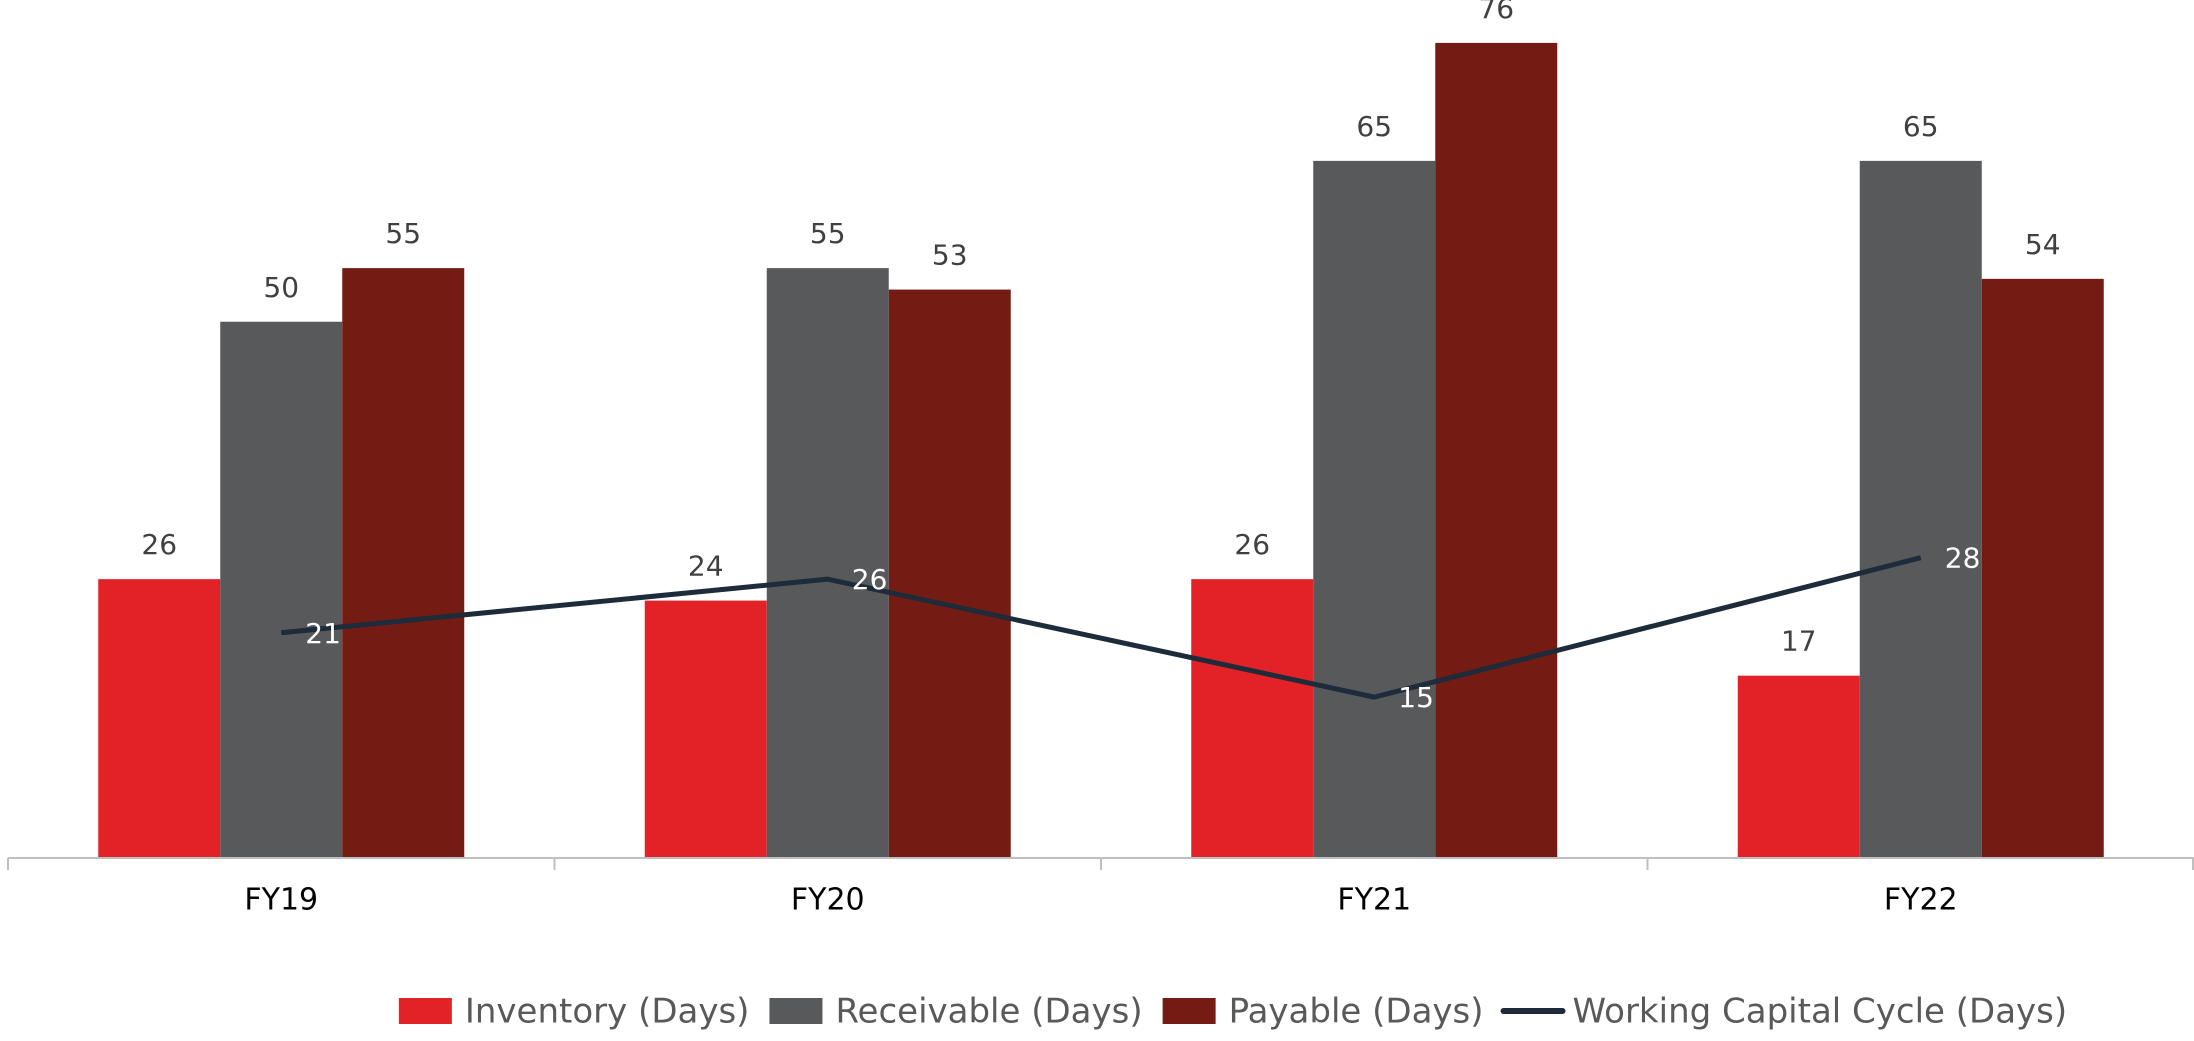 The image size is (2194, 1041). Describe the element at coordinates (1496, 12) in the screenshot. I see `data-label: 76` at that location.